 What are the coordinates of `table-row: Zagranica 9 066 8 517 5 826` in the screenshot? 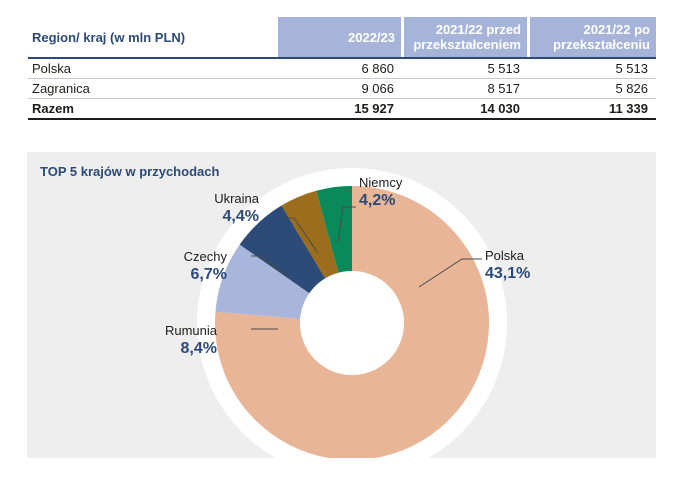 It's located at (342, 89).